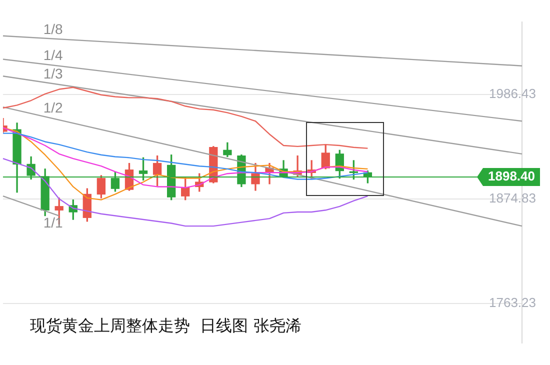 The width and height of the screenshot is (550, 365). What do you see at coordinates (53, 29) in the screenshot?
I see `series-label: 1/8` at bounding box center [53, 29].